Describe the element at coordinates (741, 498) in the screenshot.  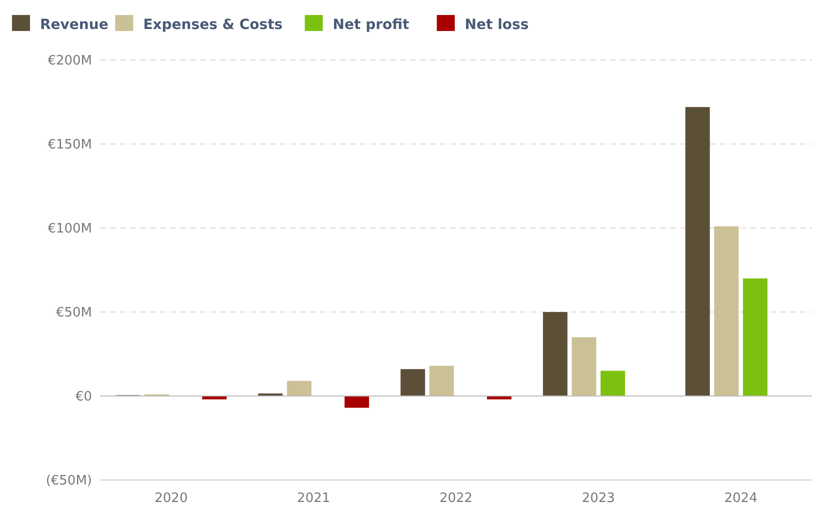
I see `x-tick-label: 2024` at that location.